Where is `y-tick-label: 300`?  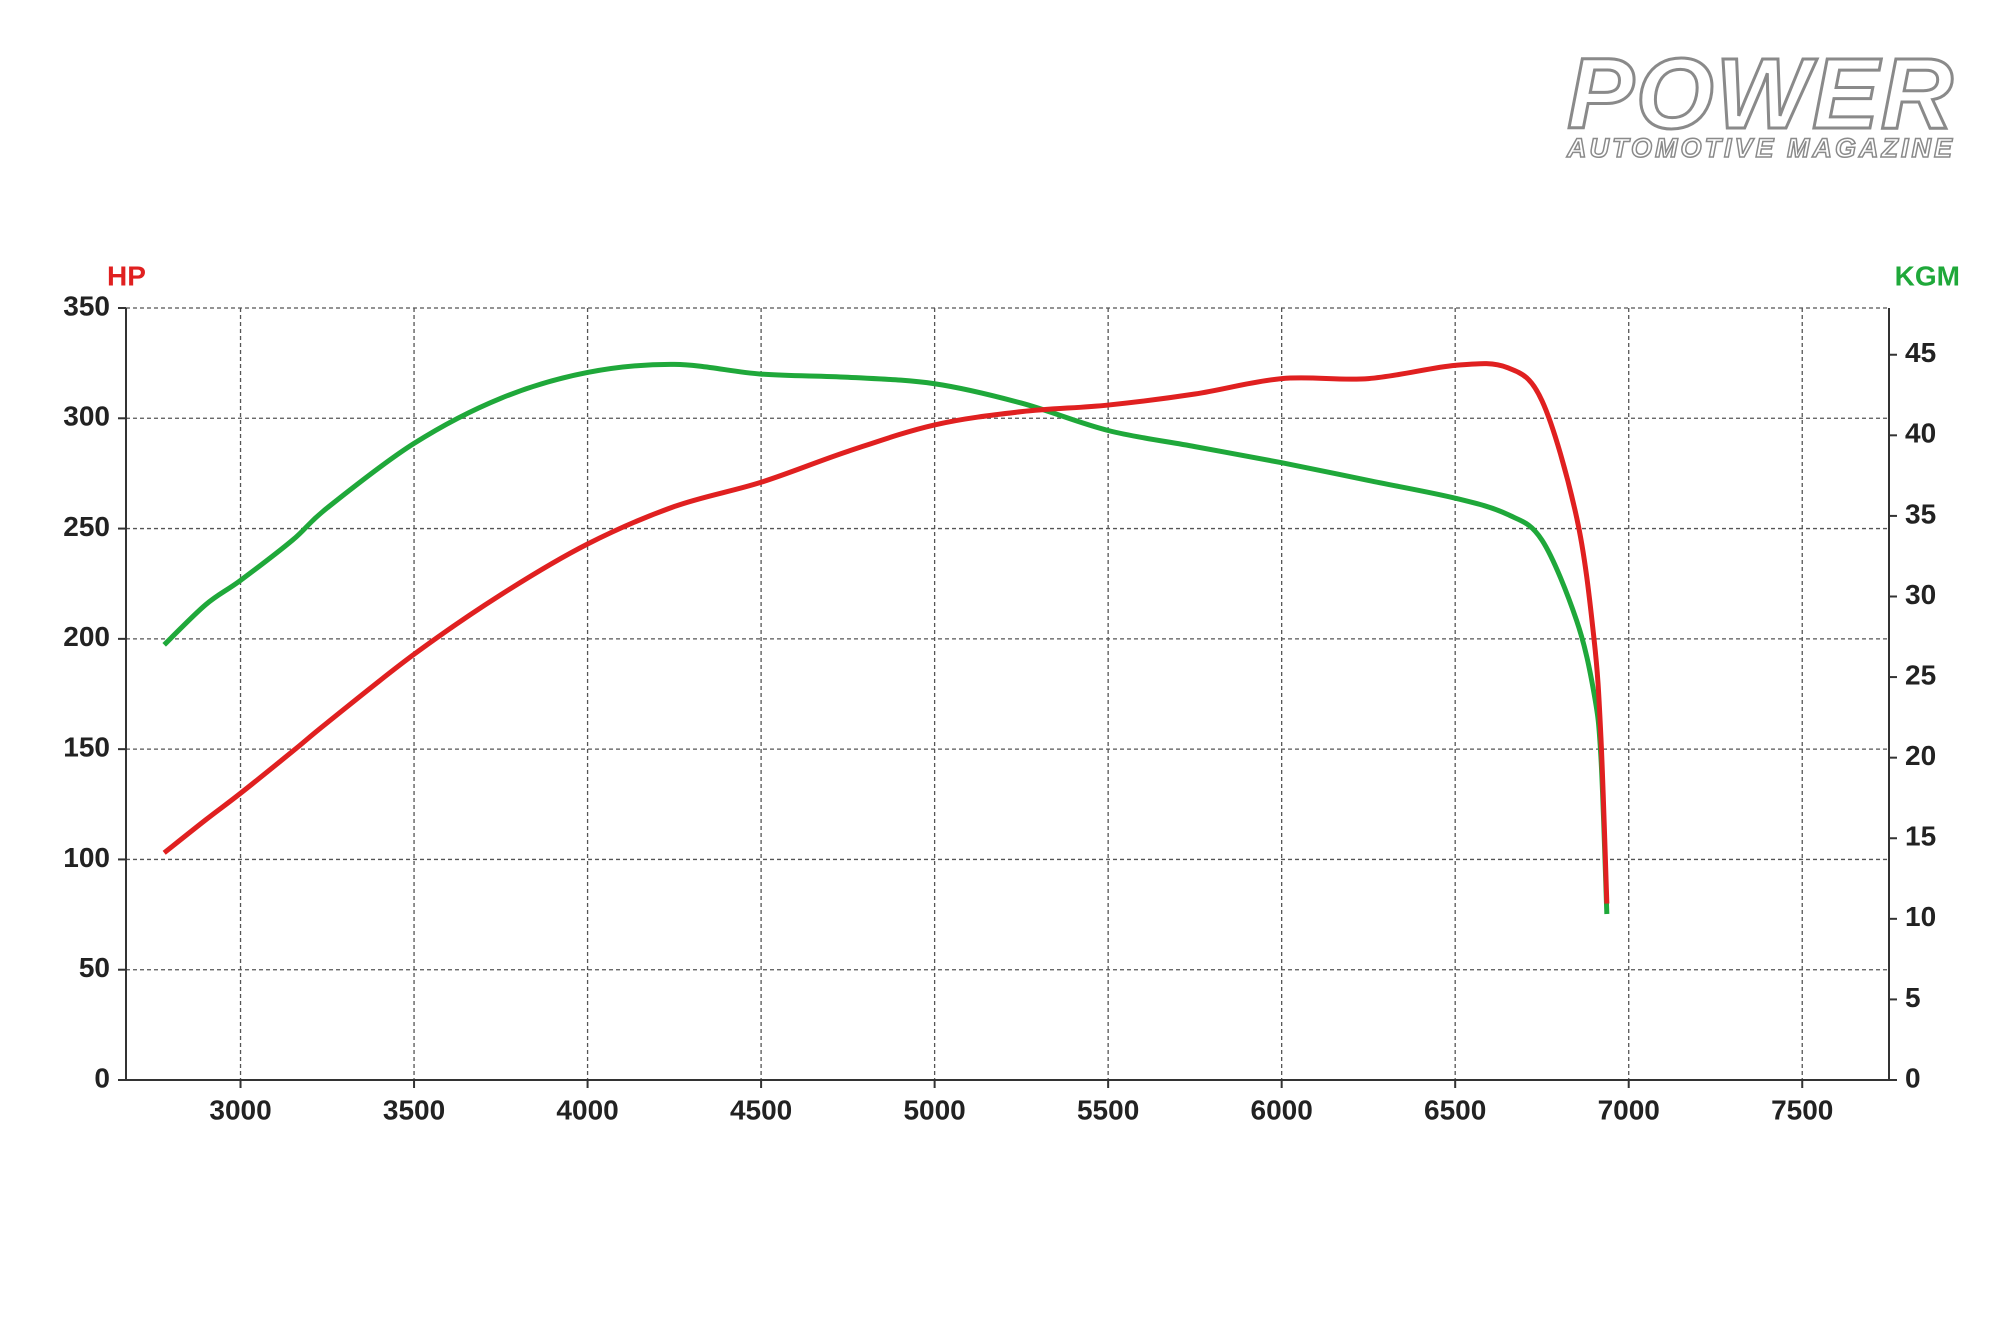 y-tick-label: 300 is located at coordinates (86, 416).